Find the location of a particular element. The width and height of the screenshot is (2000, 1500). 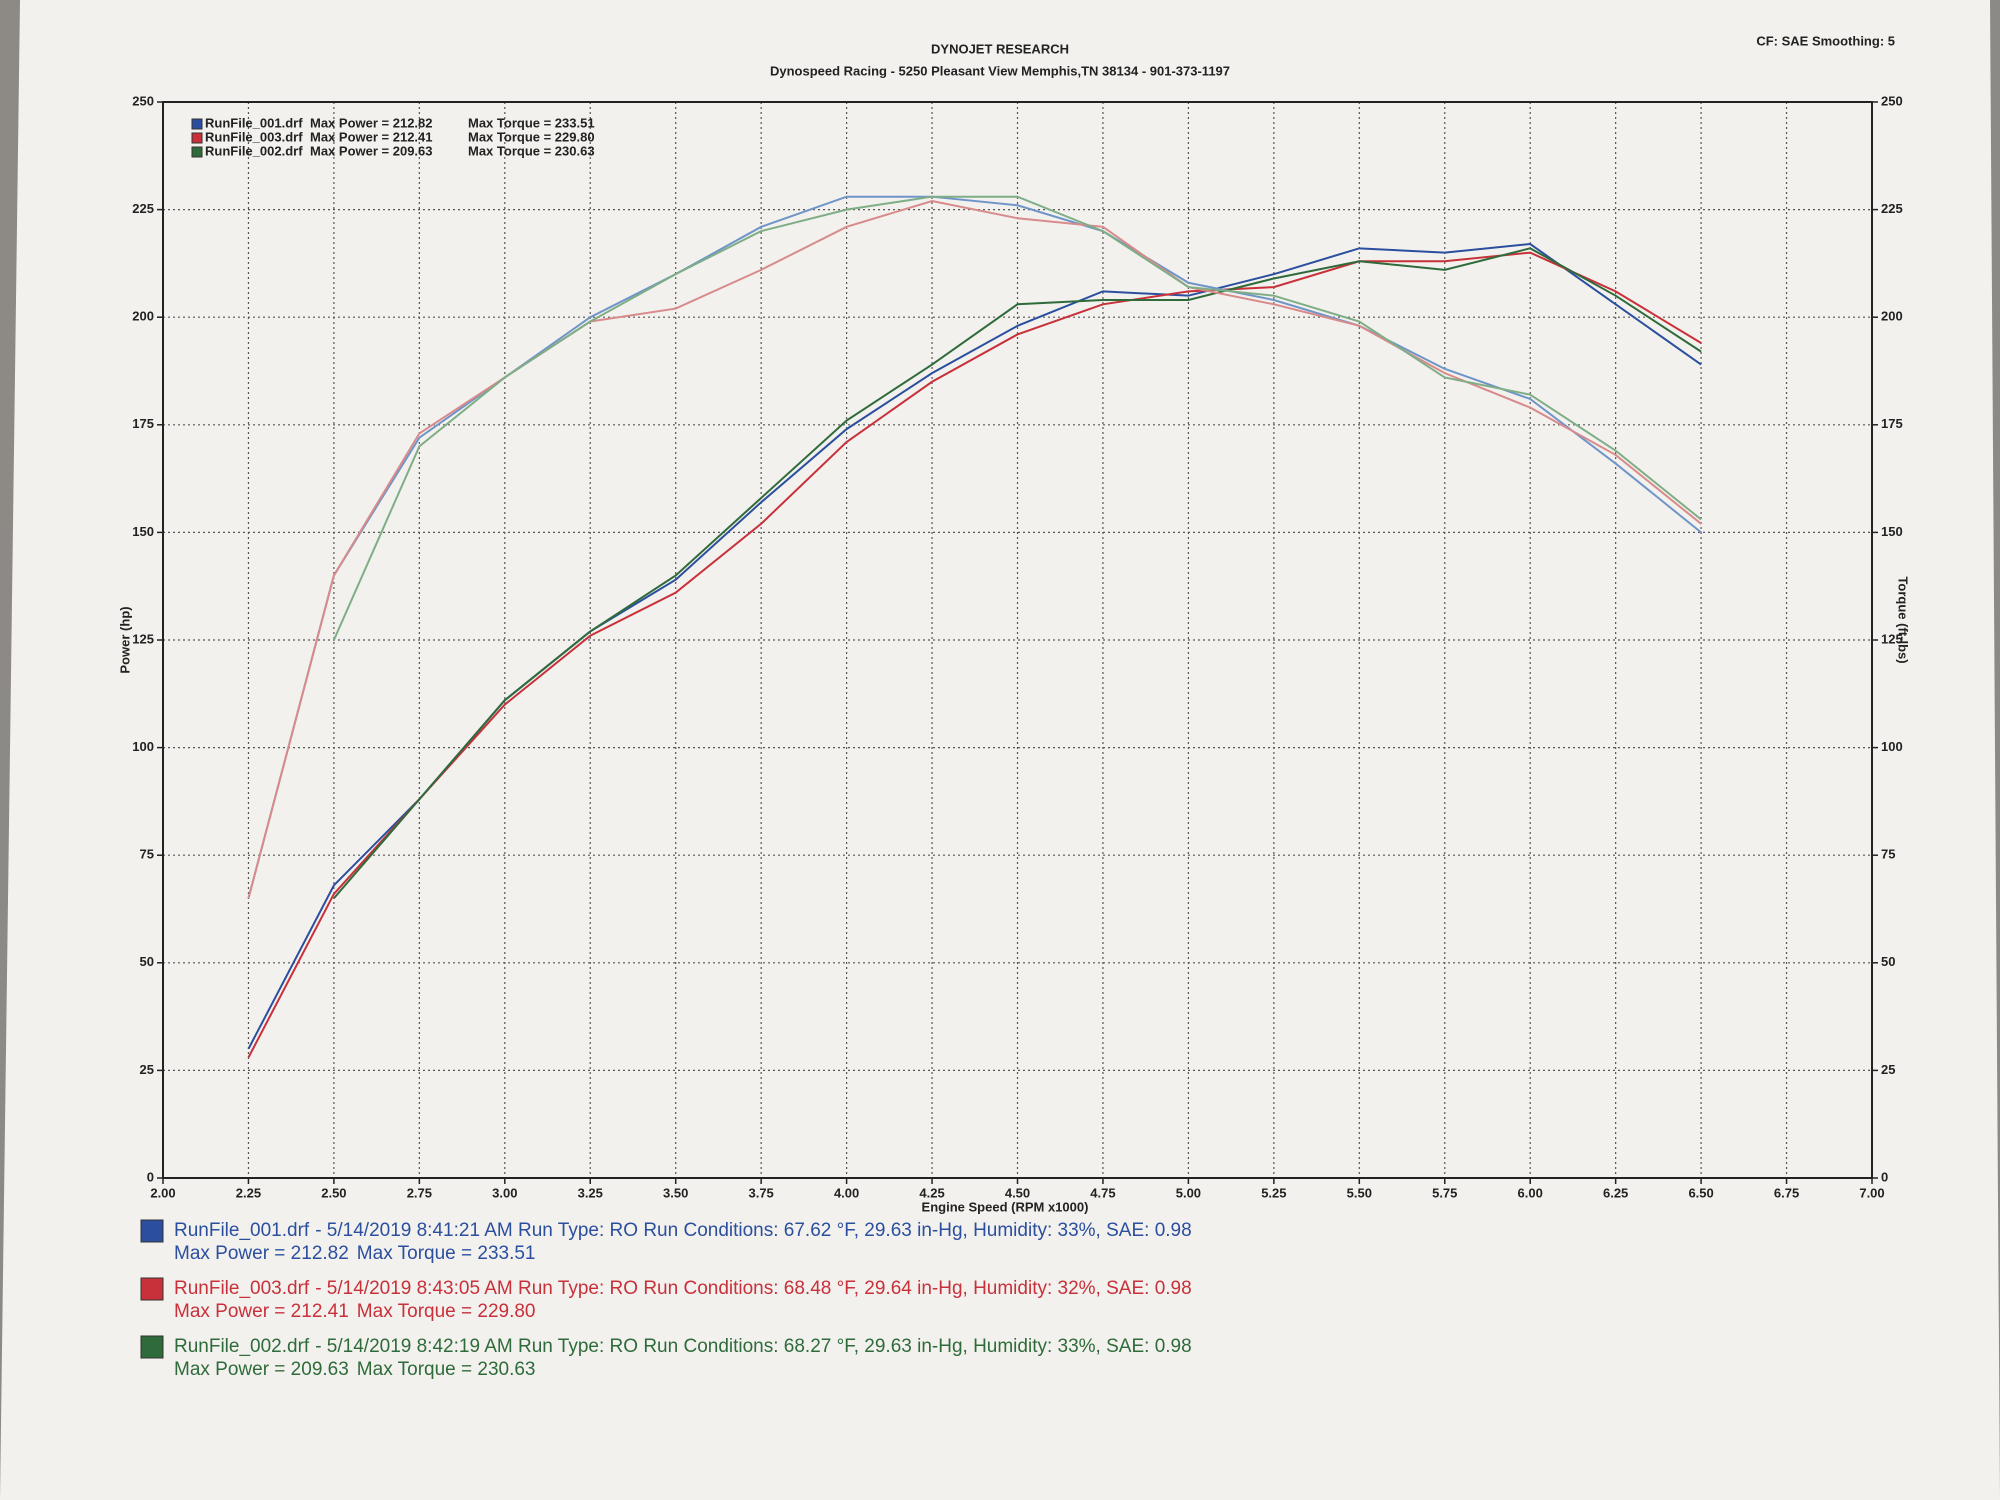

x-tick-label: 7.00 is located at coordinates (1871, 1192).